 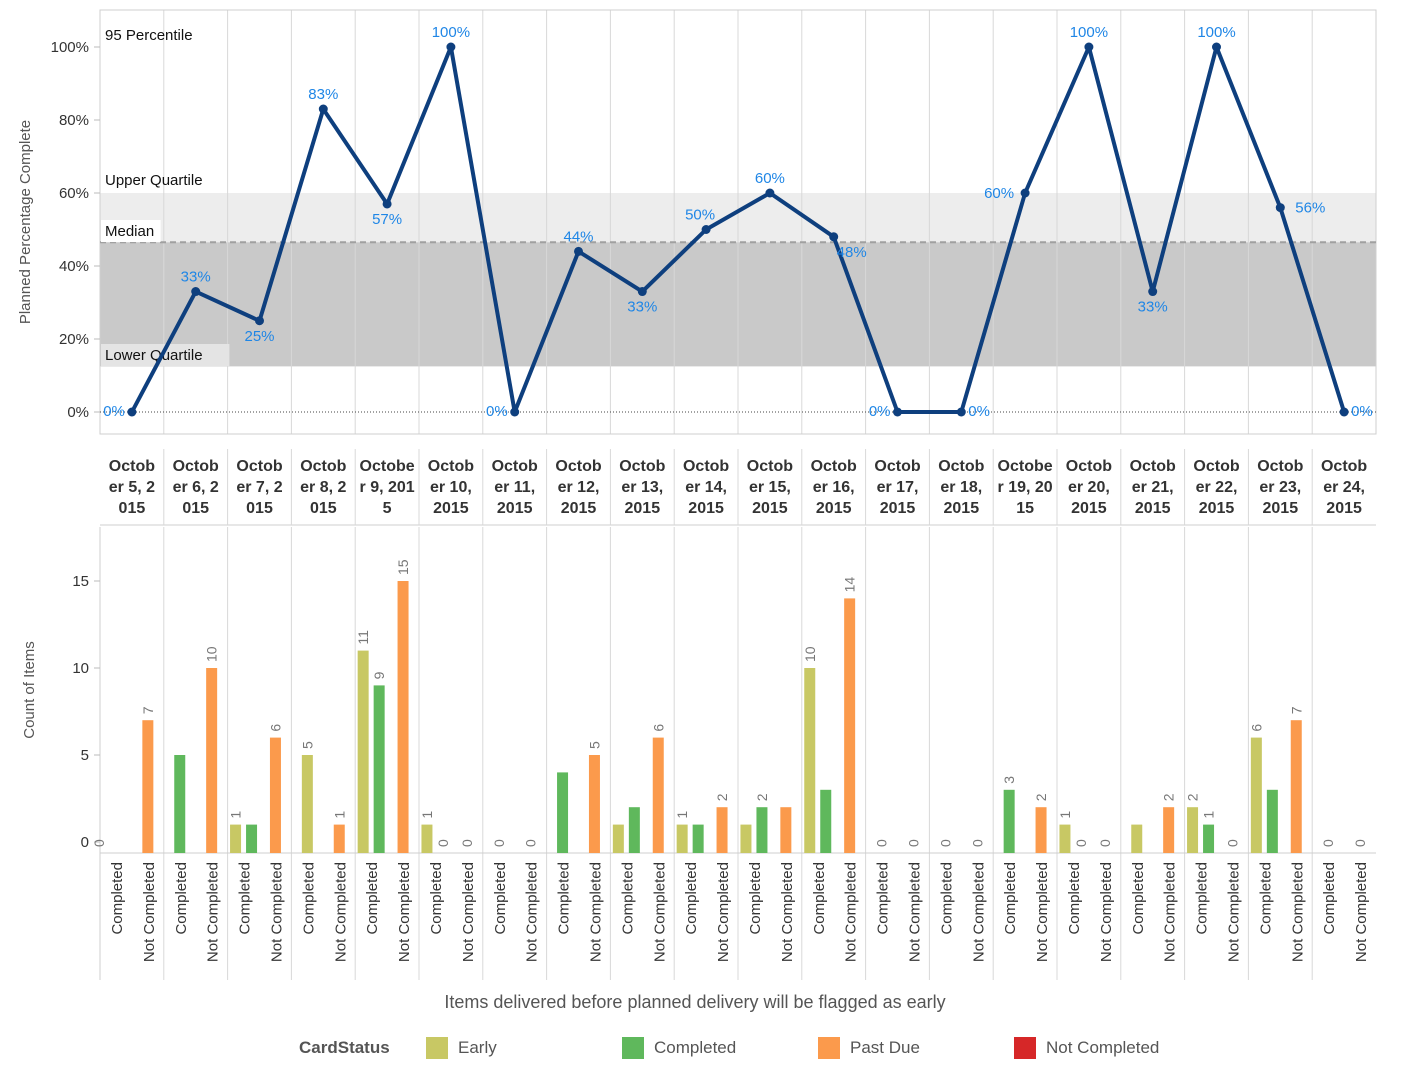 What do you see at coordinates (1296, 710) in the screenshot?
I see `bar-value-label: 7` at bounding box center [1296, 710].